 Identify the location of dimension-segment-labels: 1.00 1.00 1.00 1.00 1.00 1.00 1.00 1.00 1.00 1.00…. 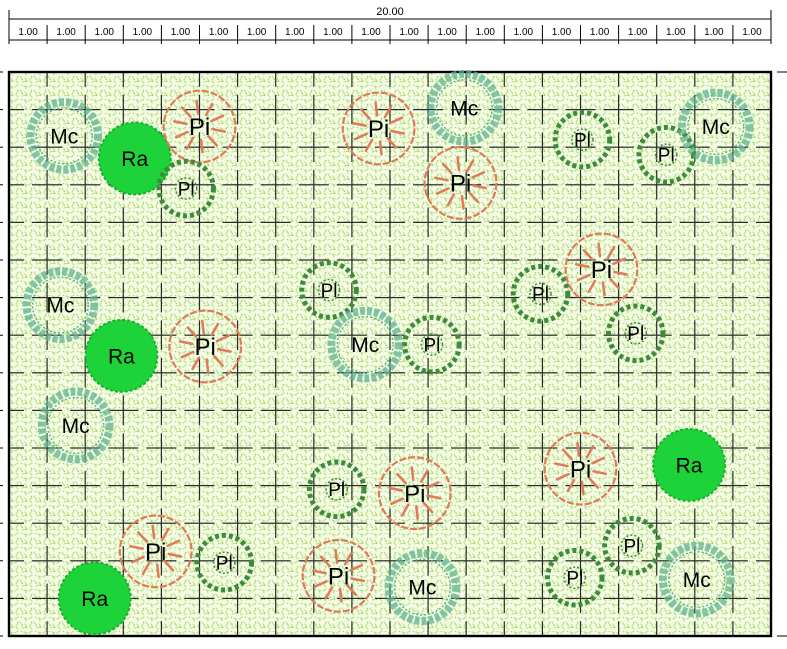
(390, 32).